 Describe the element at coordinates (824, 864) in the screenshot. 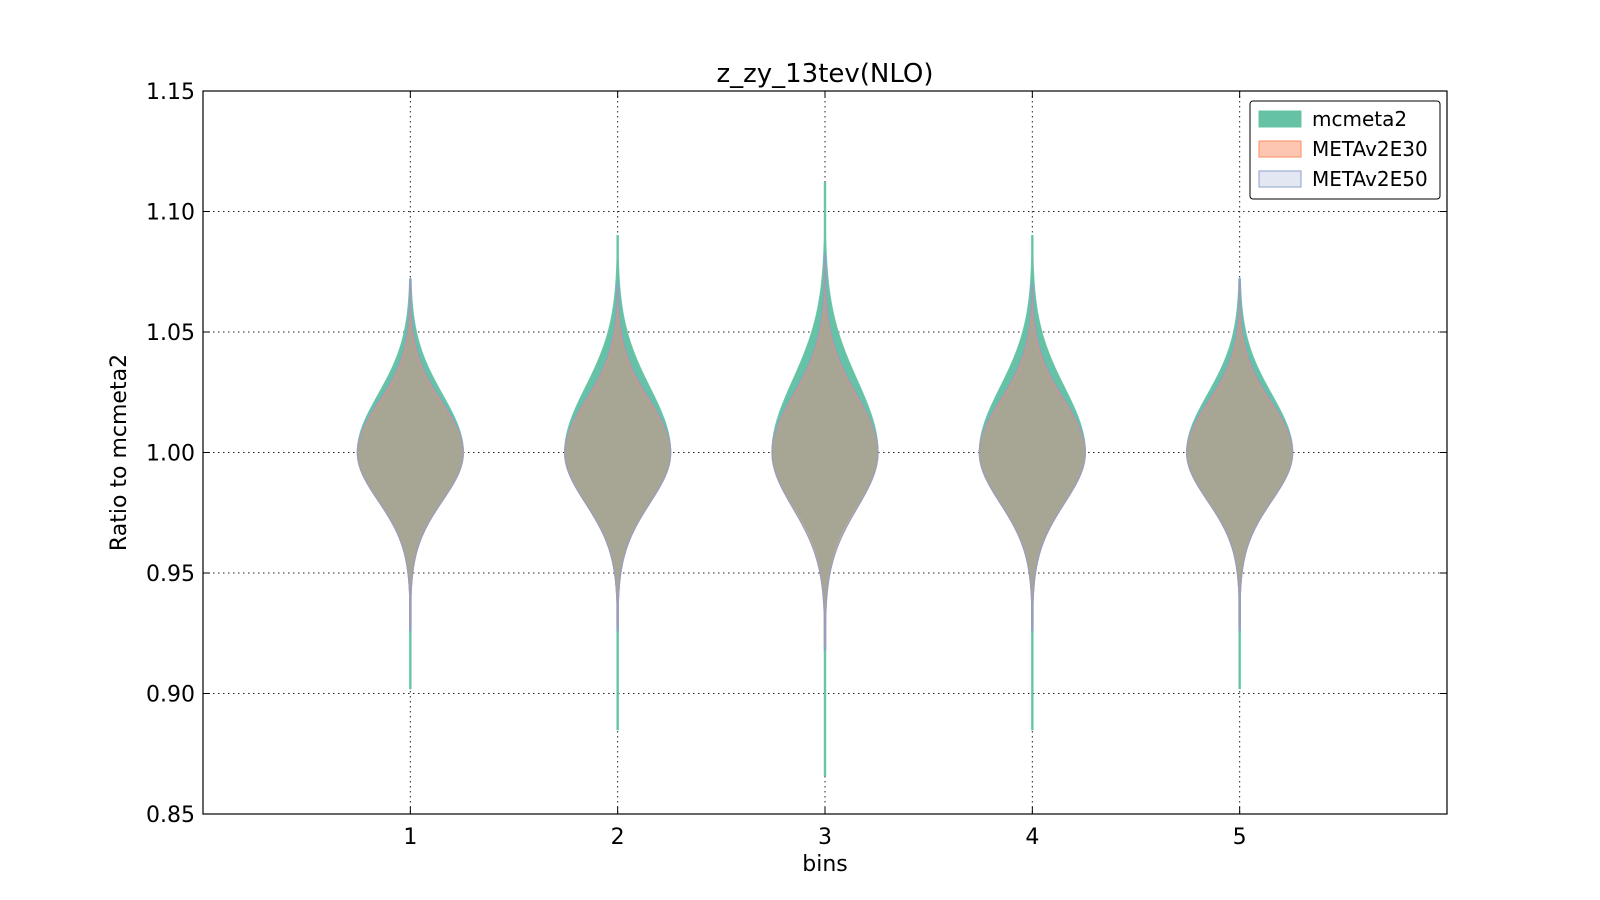

I see `x-axis-title: bins` at that location.